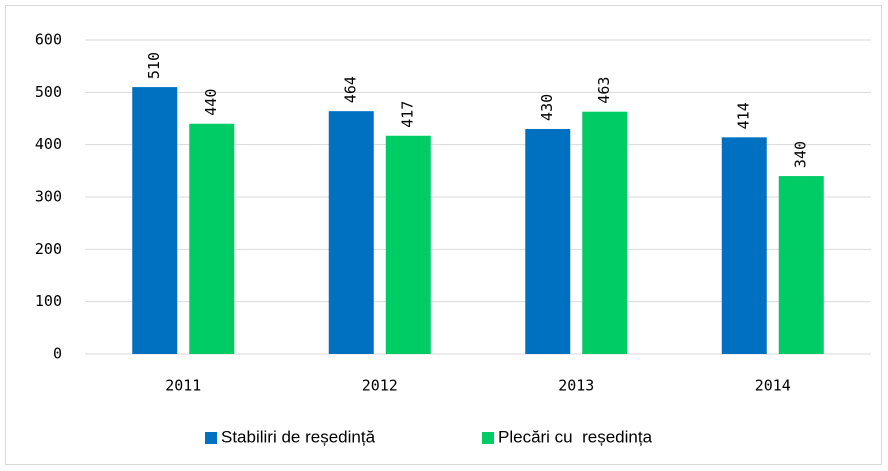 This screenshot has width=888, height=471. Describe the element at coordinates (183, 386) in the screenshot. I see `x-tick-label: 2011` at that location.